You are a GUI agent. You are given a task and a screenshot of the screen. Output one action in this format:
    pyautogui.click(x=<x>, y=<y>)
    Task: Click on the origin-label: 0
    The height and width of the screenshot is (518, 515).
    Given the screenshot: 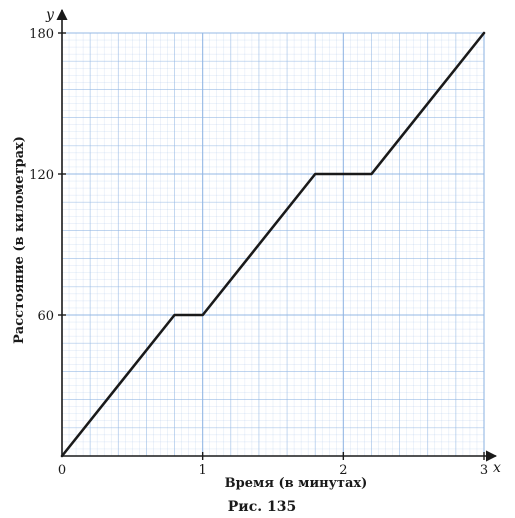 What is the action you would take?
    pyautogui.click(x=62, y=470)
    